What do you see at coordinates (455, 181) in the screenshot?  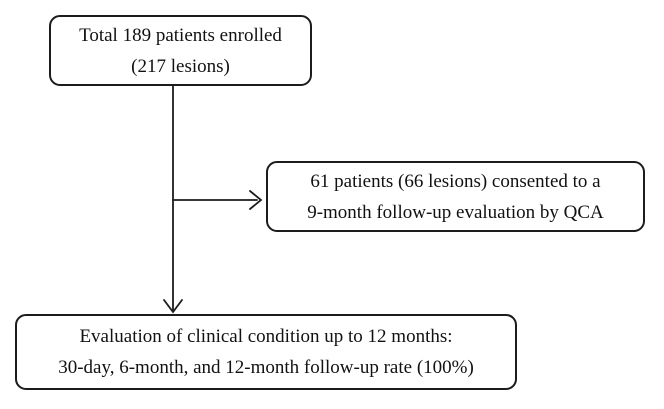 I see `node-qca-followup-line1: 61 patients (66 lesions) consented to a` at bounding box center [455, 181].